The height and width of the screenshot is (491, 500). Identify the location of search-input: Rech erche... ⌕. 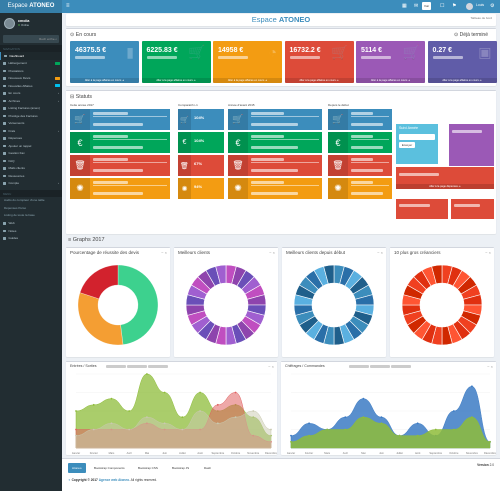
(31, 39).